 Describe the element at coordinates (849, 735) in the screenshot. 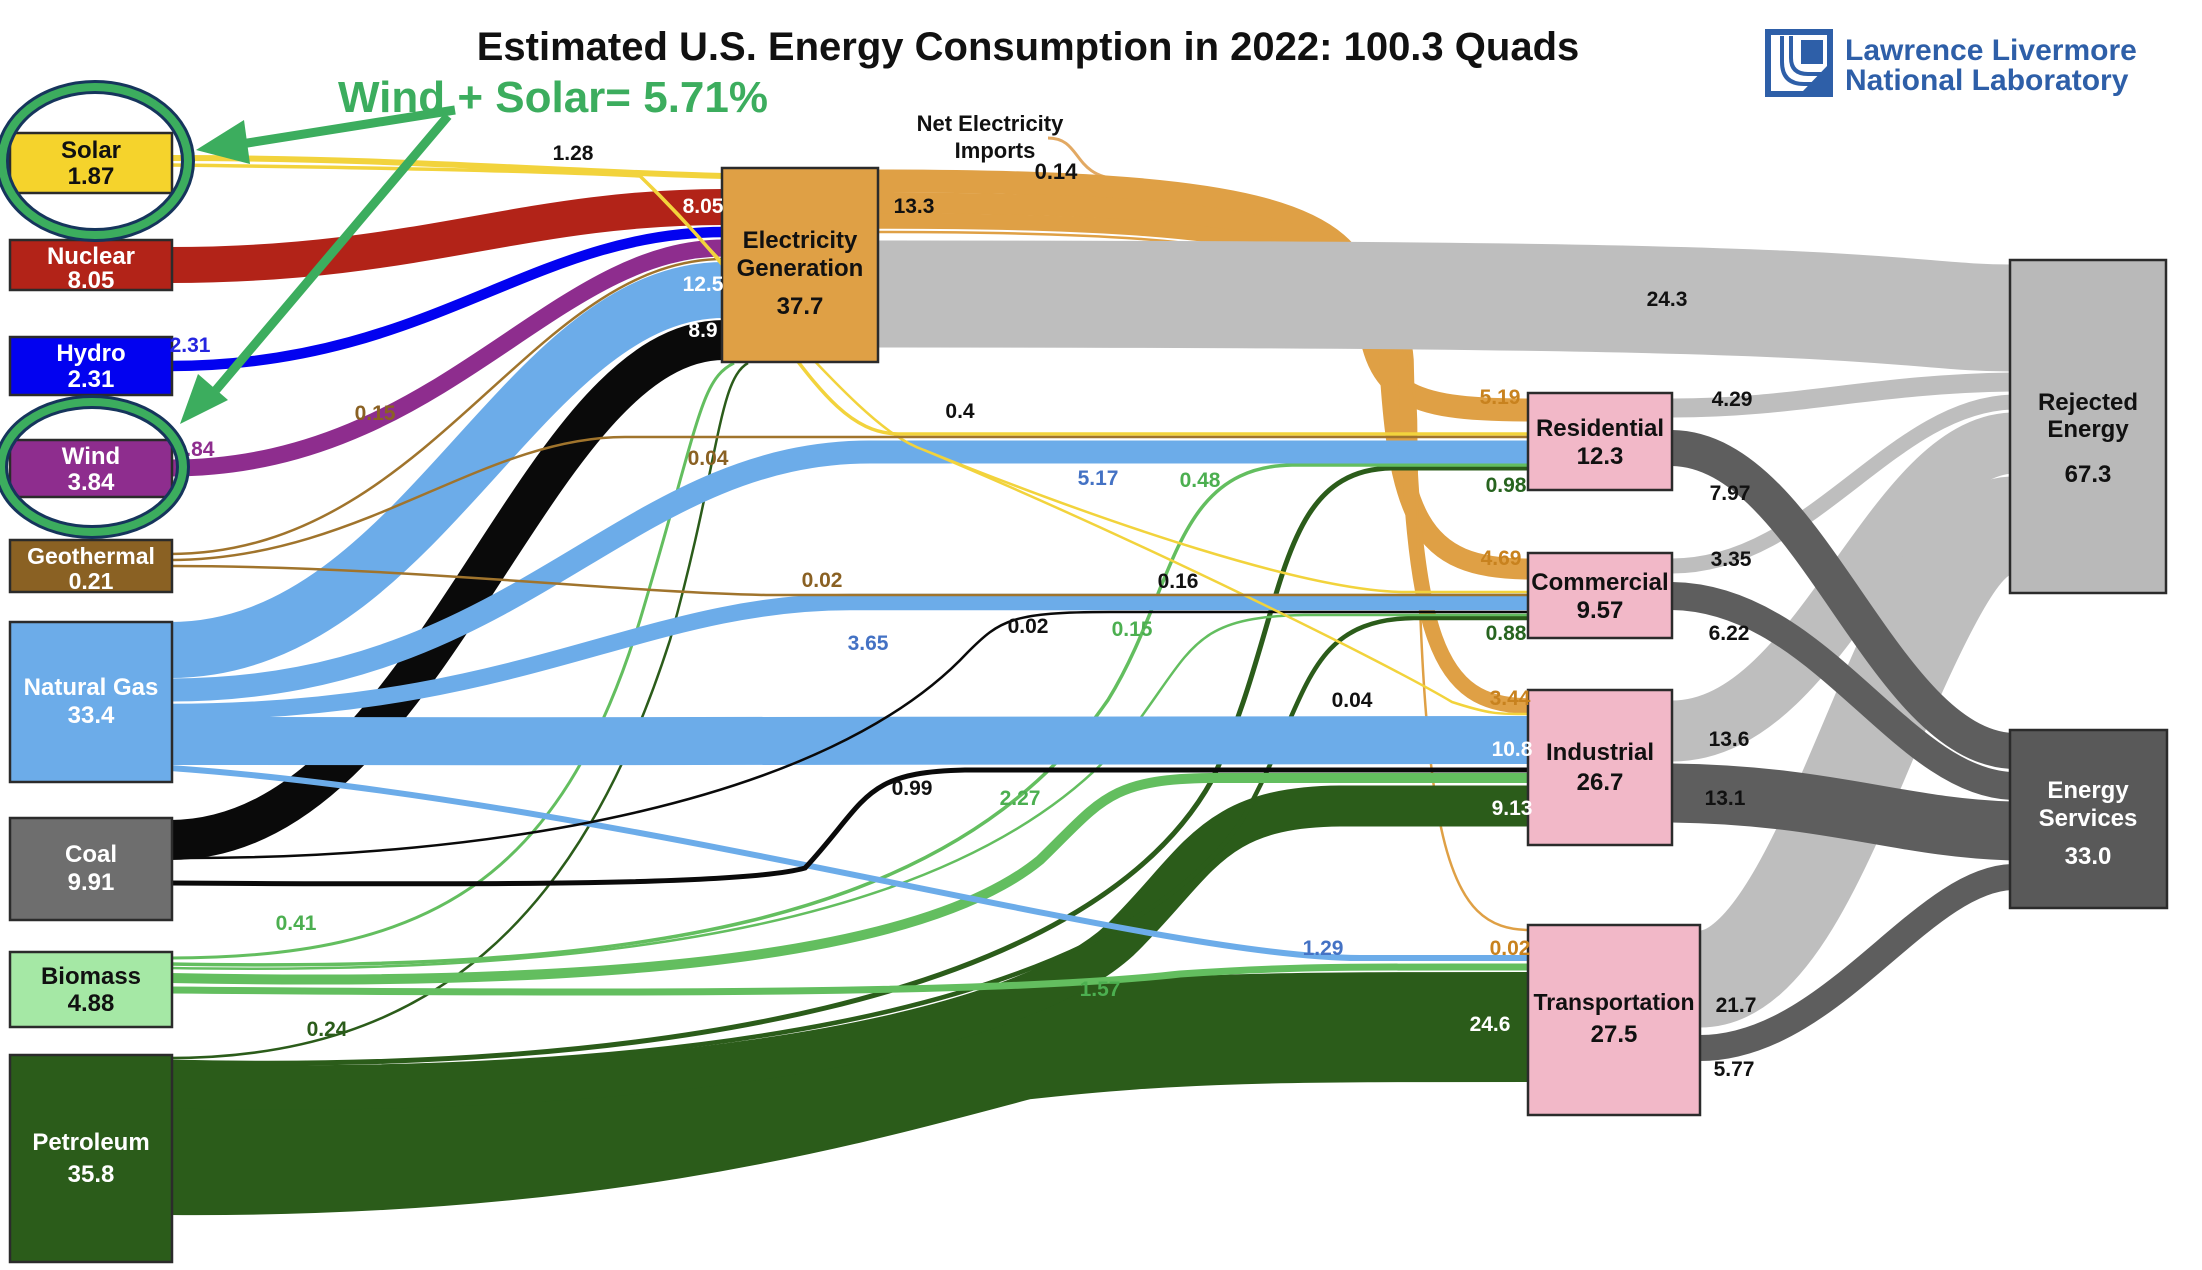

I see `flow-coal-commercial` at that location.